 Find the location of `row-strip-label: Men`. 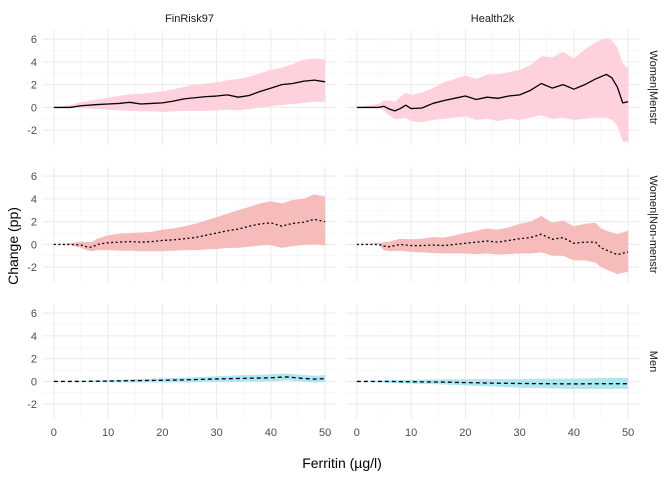

row-strip-label: Men is located at coordinates (653, 361).